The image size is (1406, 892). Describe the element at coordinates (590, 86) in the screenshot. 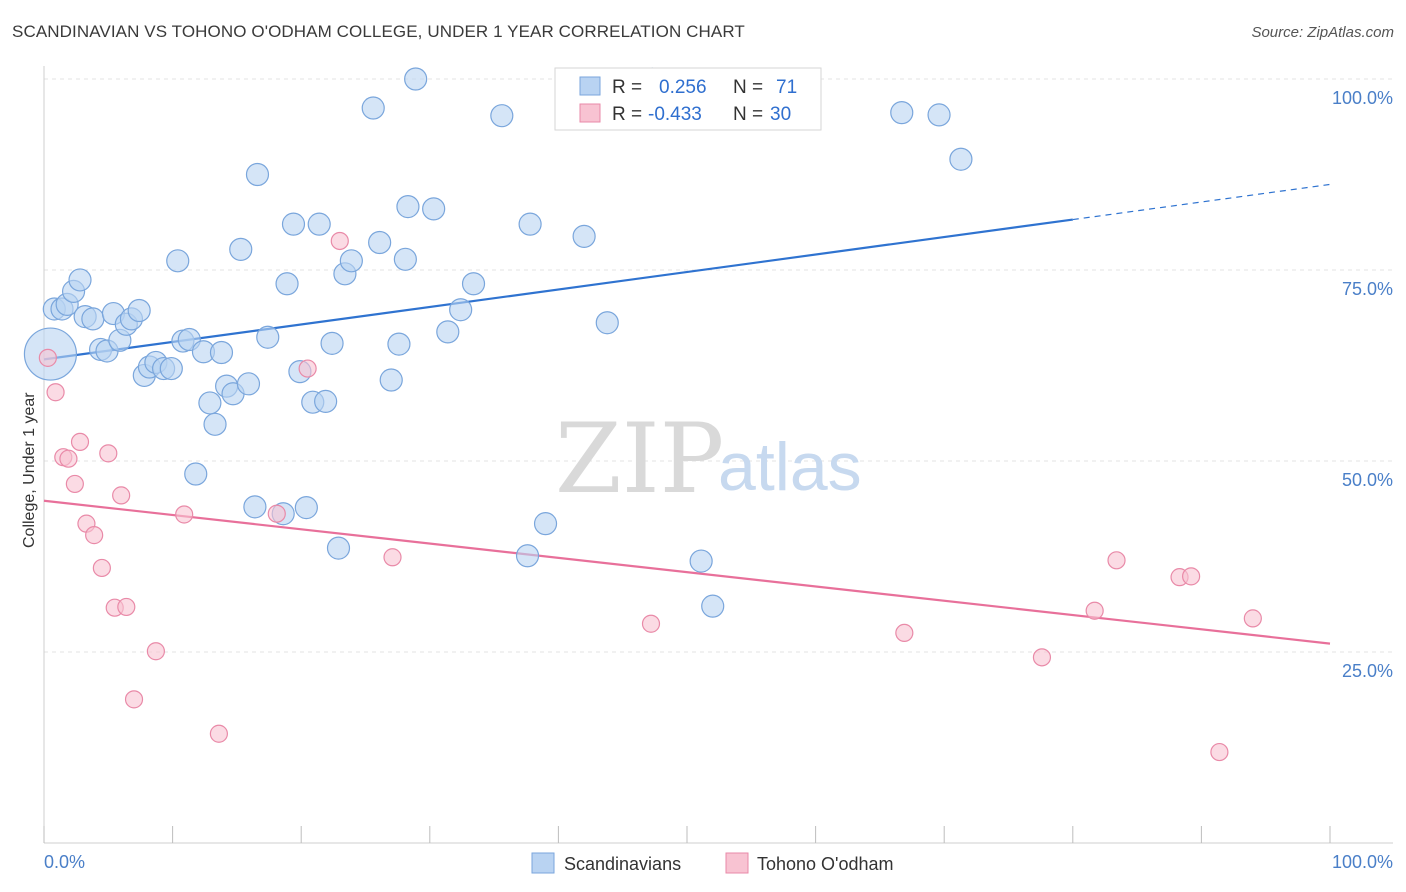

I see `stats-swatch-blue` at that location.